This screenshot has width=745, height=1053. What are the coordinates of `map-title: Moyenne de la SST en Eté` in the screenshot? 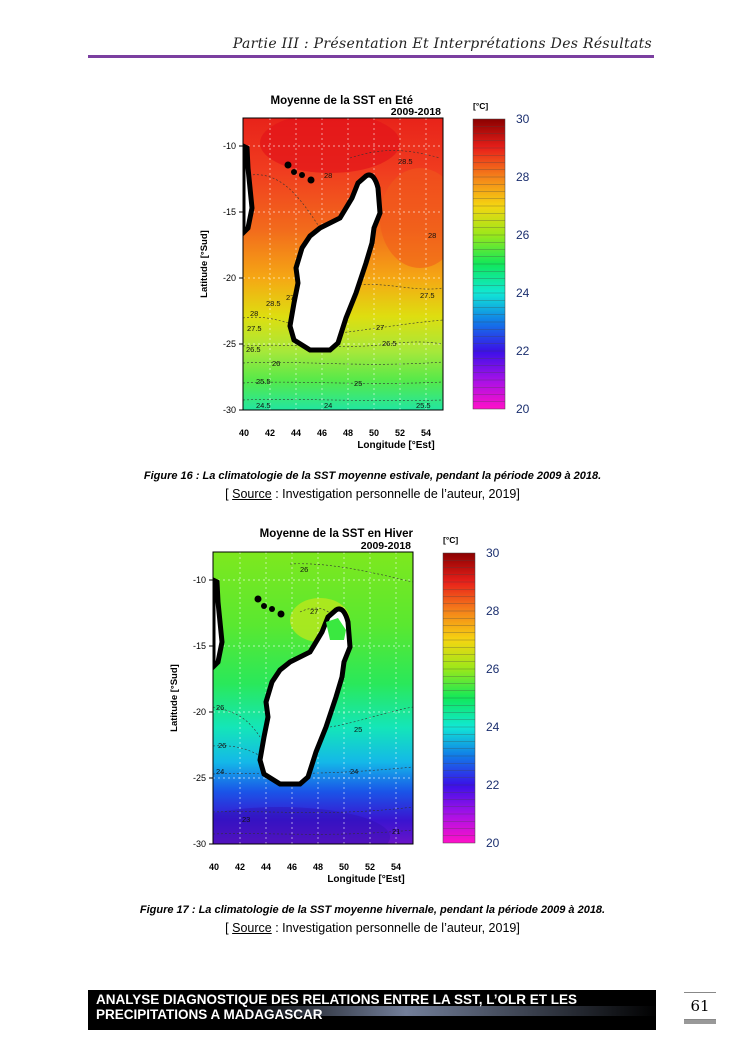 It's located at (341, 101).